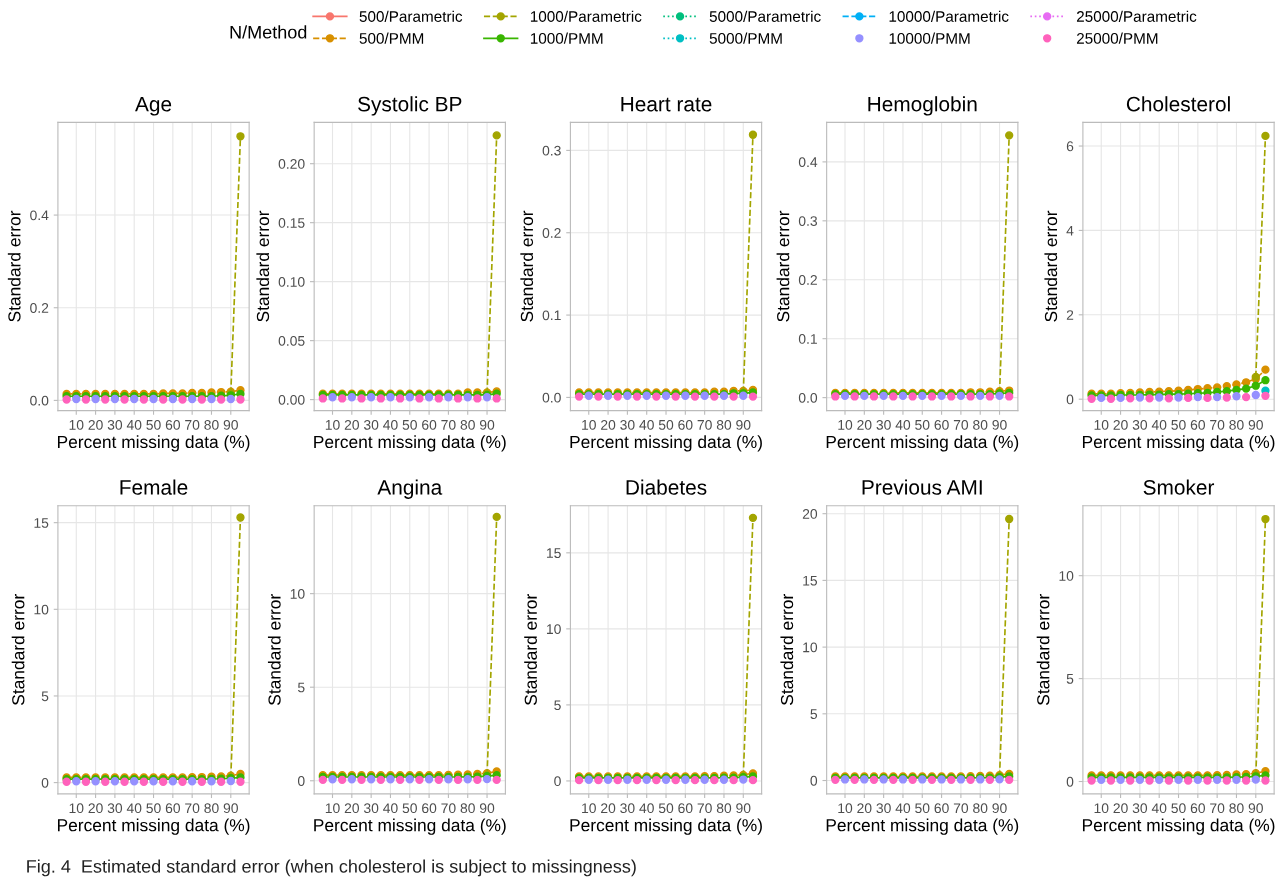 Image resolution: width=1287 pixels, height=887 pixels. What do you see at coordinates (666, 487) in the screenshot?
I see `chart-title: Diabetes` at bounding box center [666, 487].